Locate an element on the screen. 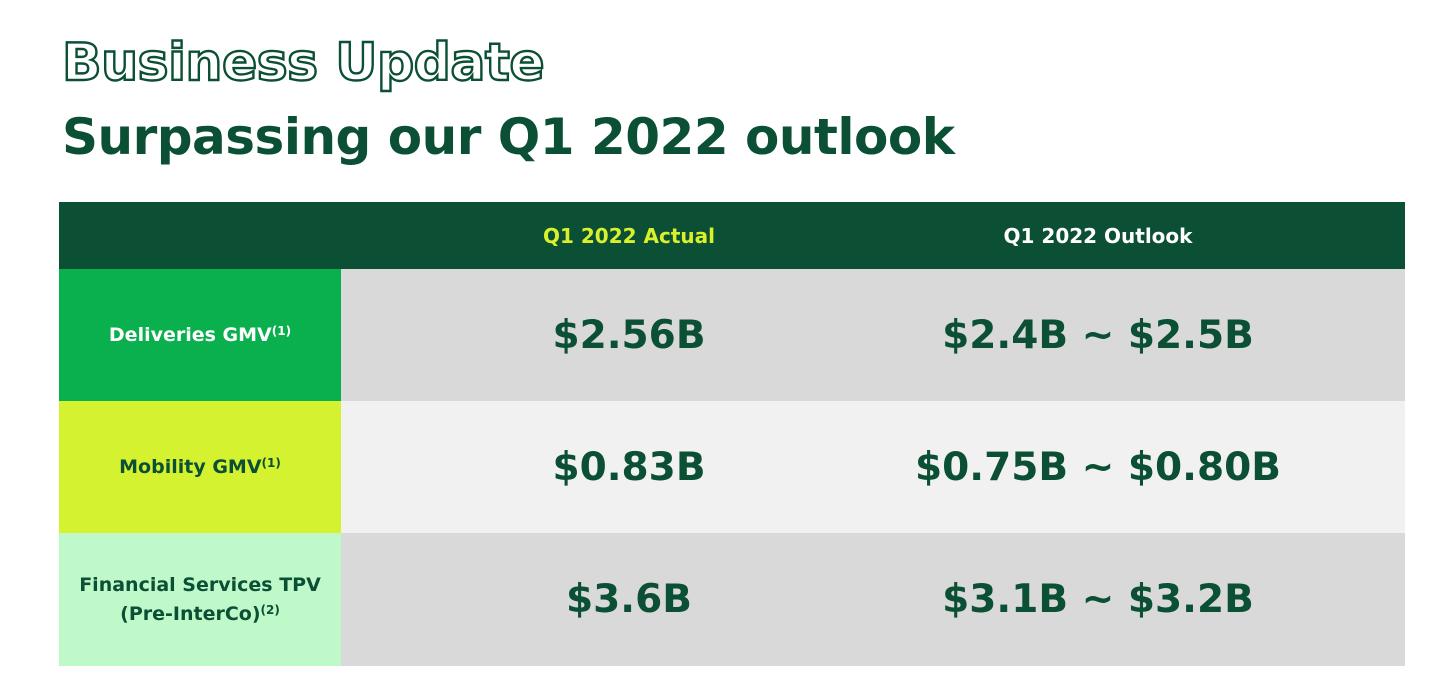  row-value-cell: $3.6B $3.1B ~ $3.2B is located at coordinates (873, 599).